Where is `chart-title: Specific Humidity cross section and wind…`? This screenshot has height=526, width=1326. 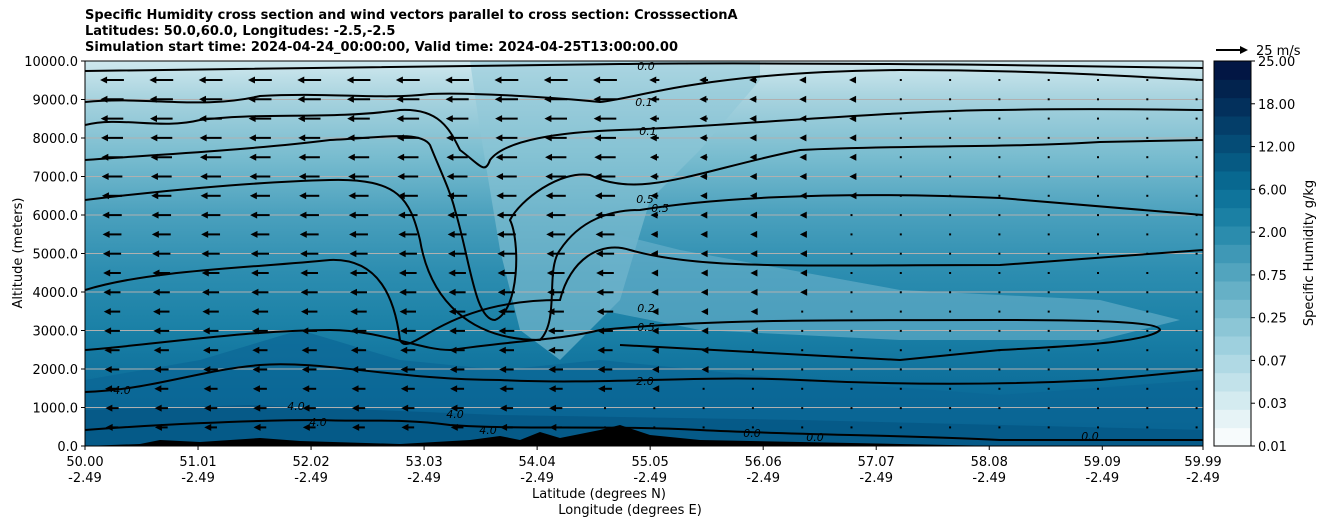 chart-title: Specific Humidity cross section and wind… is located at coordinates (411, 32).